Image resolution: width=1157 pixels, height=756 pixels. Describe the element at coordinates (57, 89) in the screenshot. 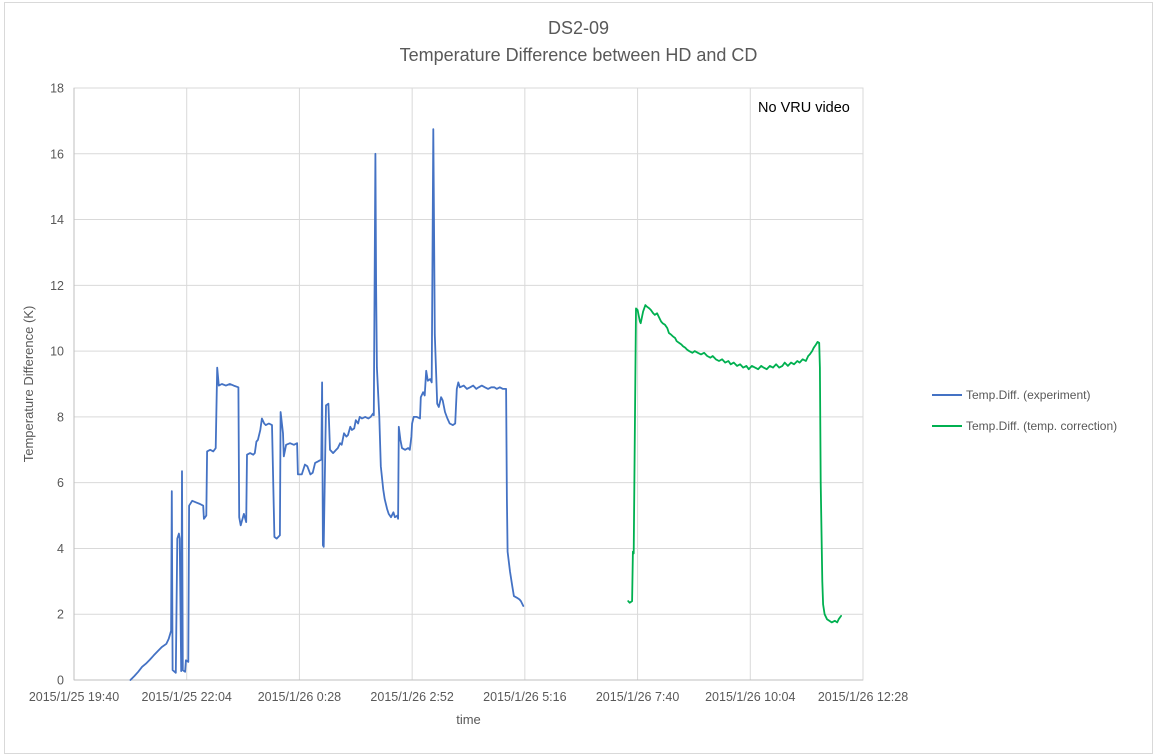

I see `y-tick-label: 18` at that location.